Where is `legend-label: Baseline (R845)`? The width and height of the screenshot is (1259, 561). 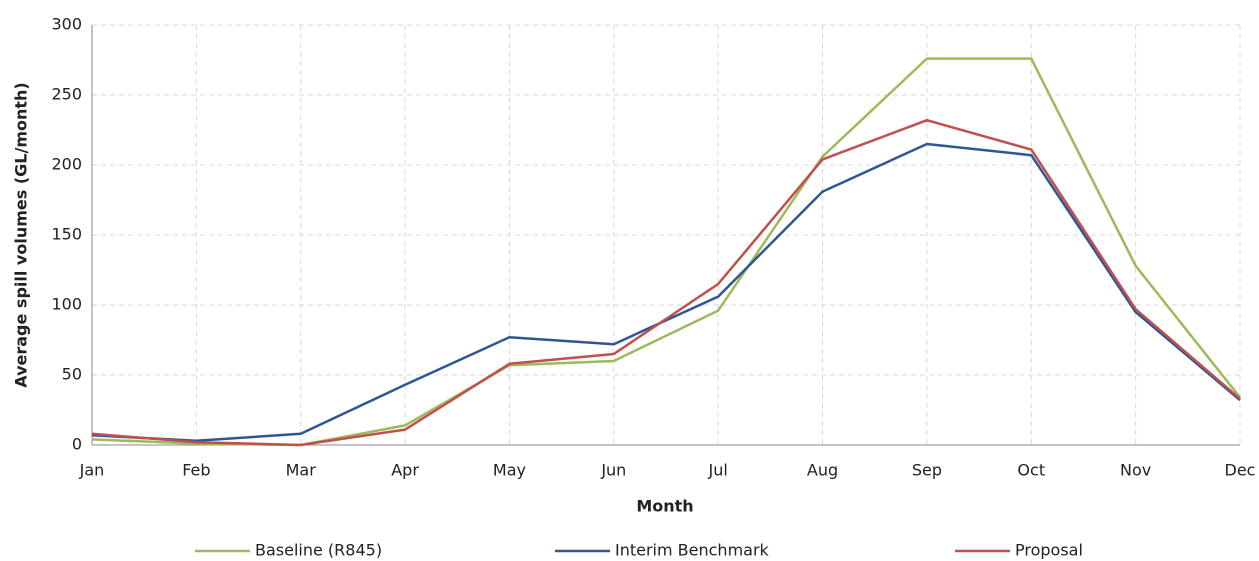 legend-label: Baseline (R845) is located at coordinates (318, 550).